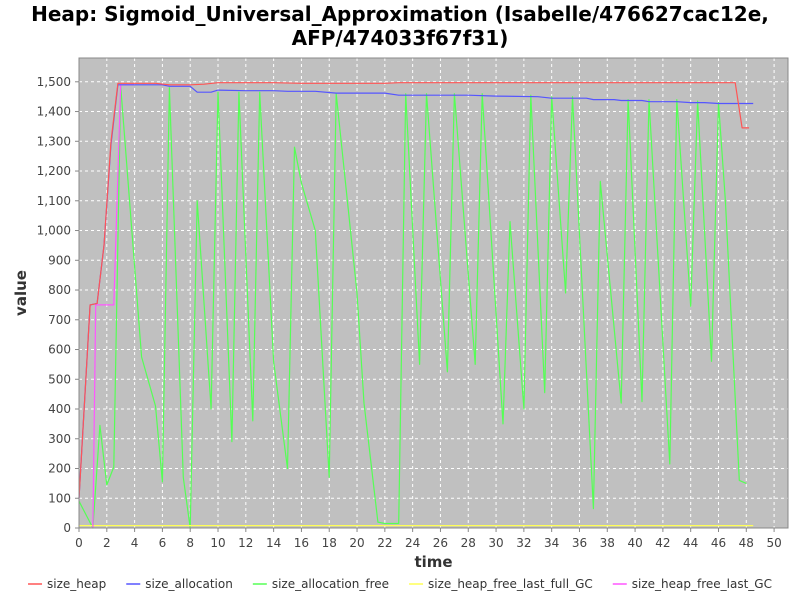 This screenshot has width=800, height=600. Describe the element at coordinates (54, 231) in the screenshot. I see `y-tick-label: 1,000` at that location.